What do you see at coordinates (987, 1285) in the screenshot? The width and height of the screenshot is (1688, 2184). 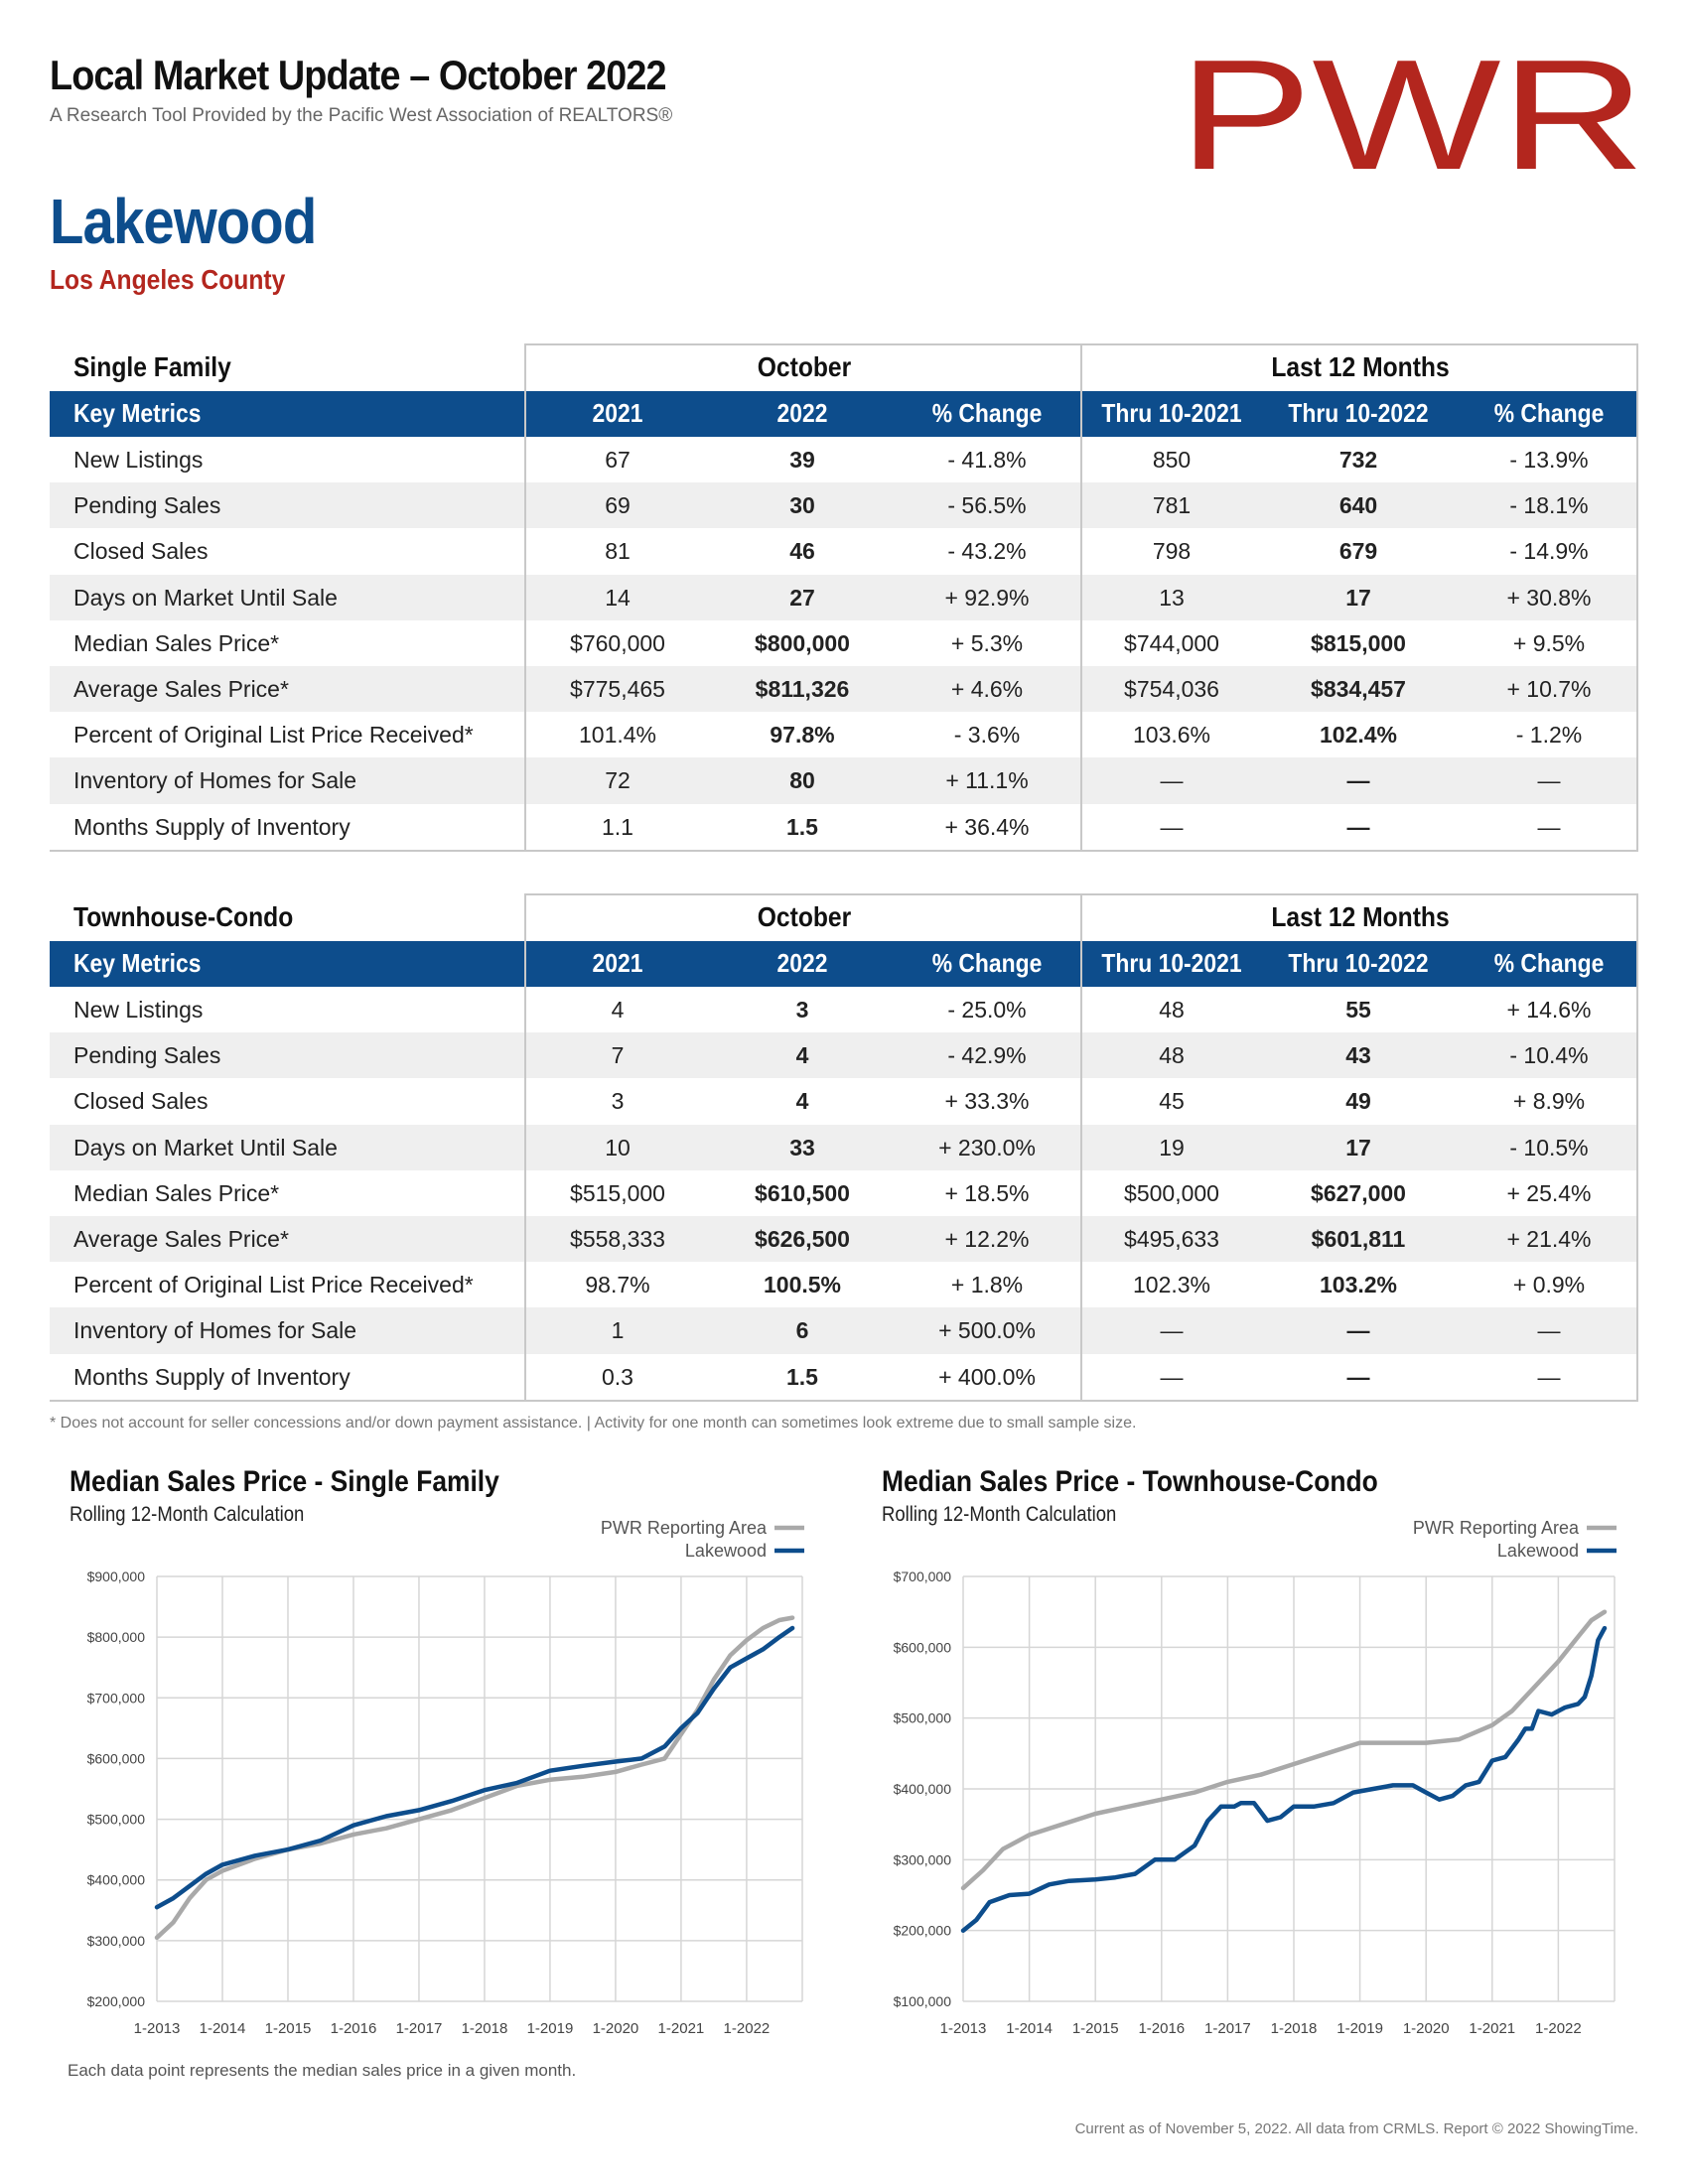 I see `metric-value: + 1.8%` at bounding box center [987, 1285].